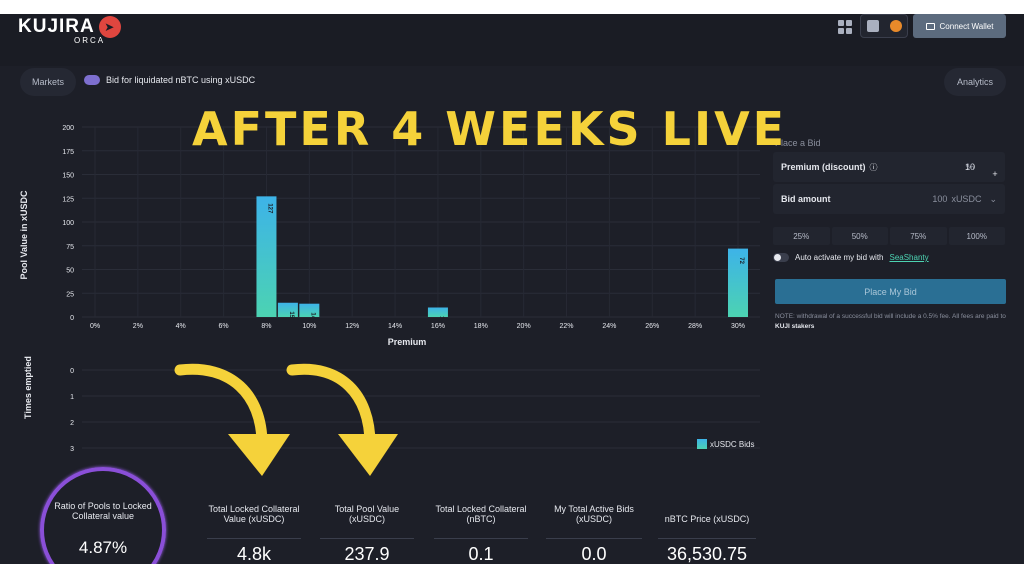 Image resolution: width=1024 pixels, height=576 pixels. What do you see at coordinates (259, 455) in the screenshot?
I see `arrow-left-head-icon` at bounding box center [259, 455].